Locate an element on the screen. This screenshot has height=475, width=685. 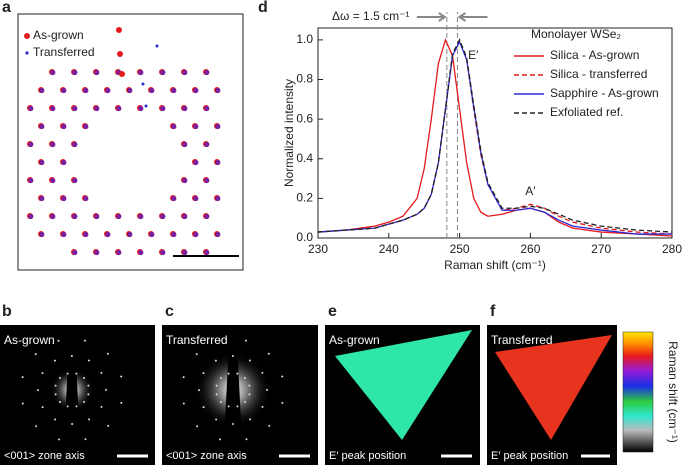
annotation: E′ is located at coordinates (473, 55).